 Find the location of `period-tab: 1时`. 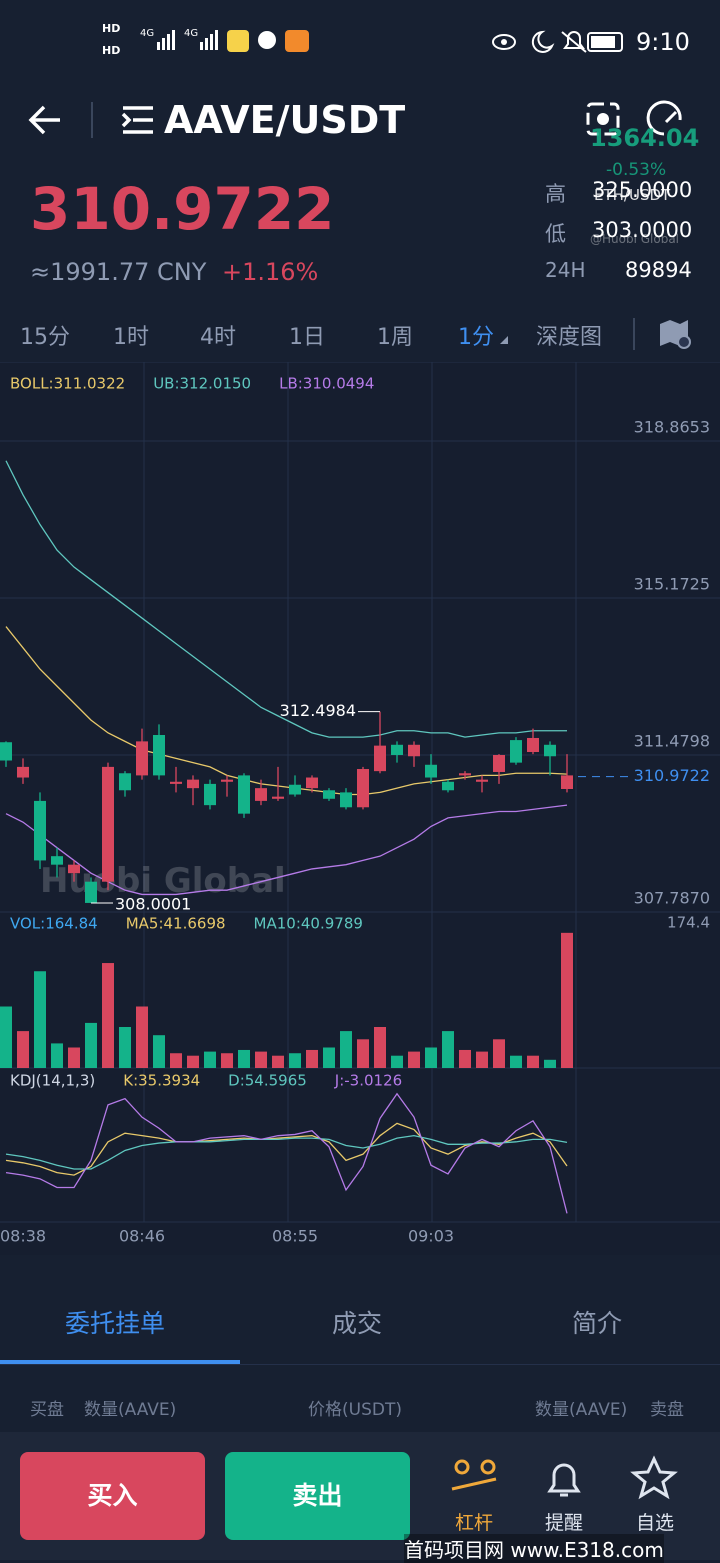

period-tab: 1时 is located at coordinates (131, 337).